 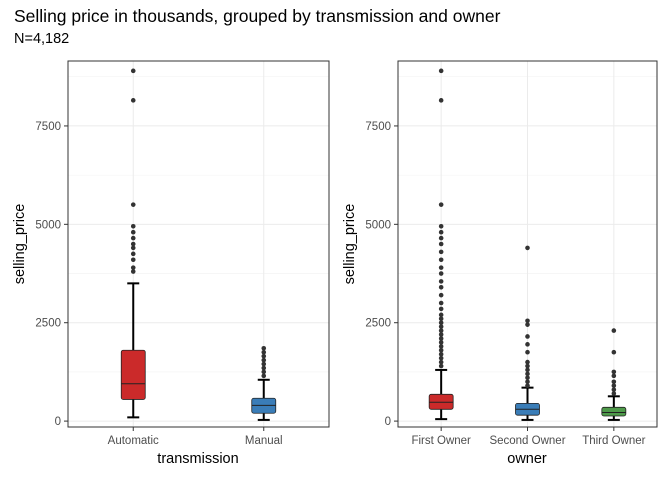 I want to click on x-tick-label: First Owner, so click(x=441, y=441).